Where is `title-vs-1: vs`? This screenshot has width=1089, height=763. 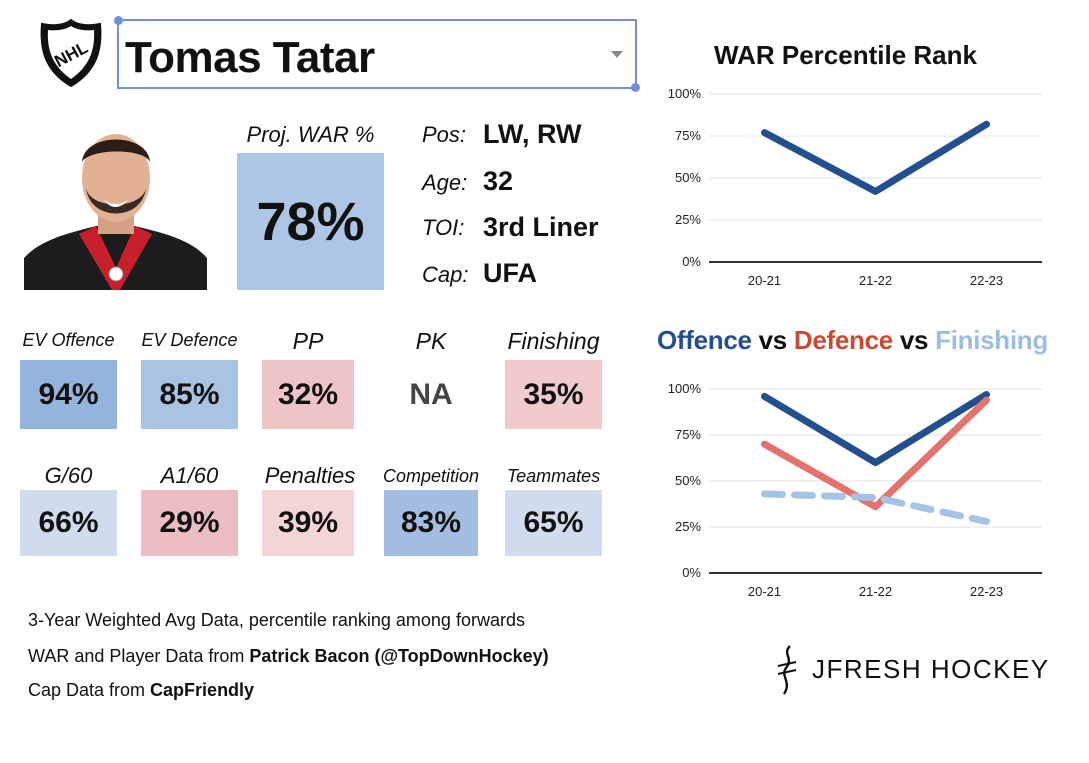 title-vs-1: vs is located at coordinates (772, 340).